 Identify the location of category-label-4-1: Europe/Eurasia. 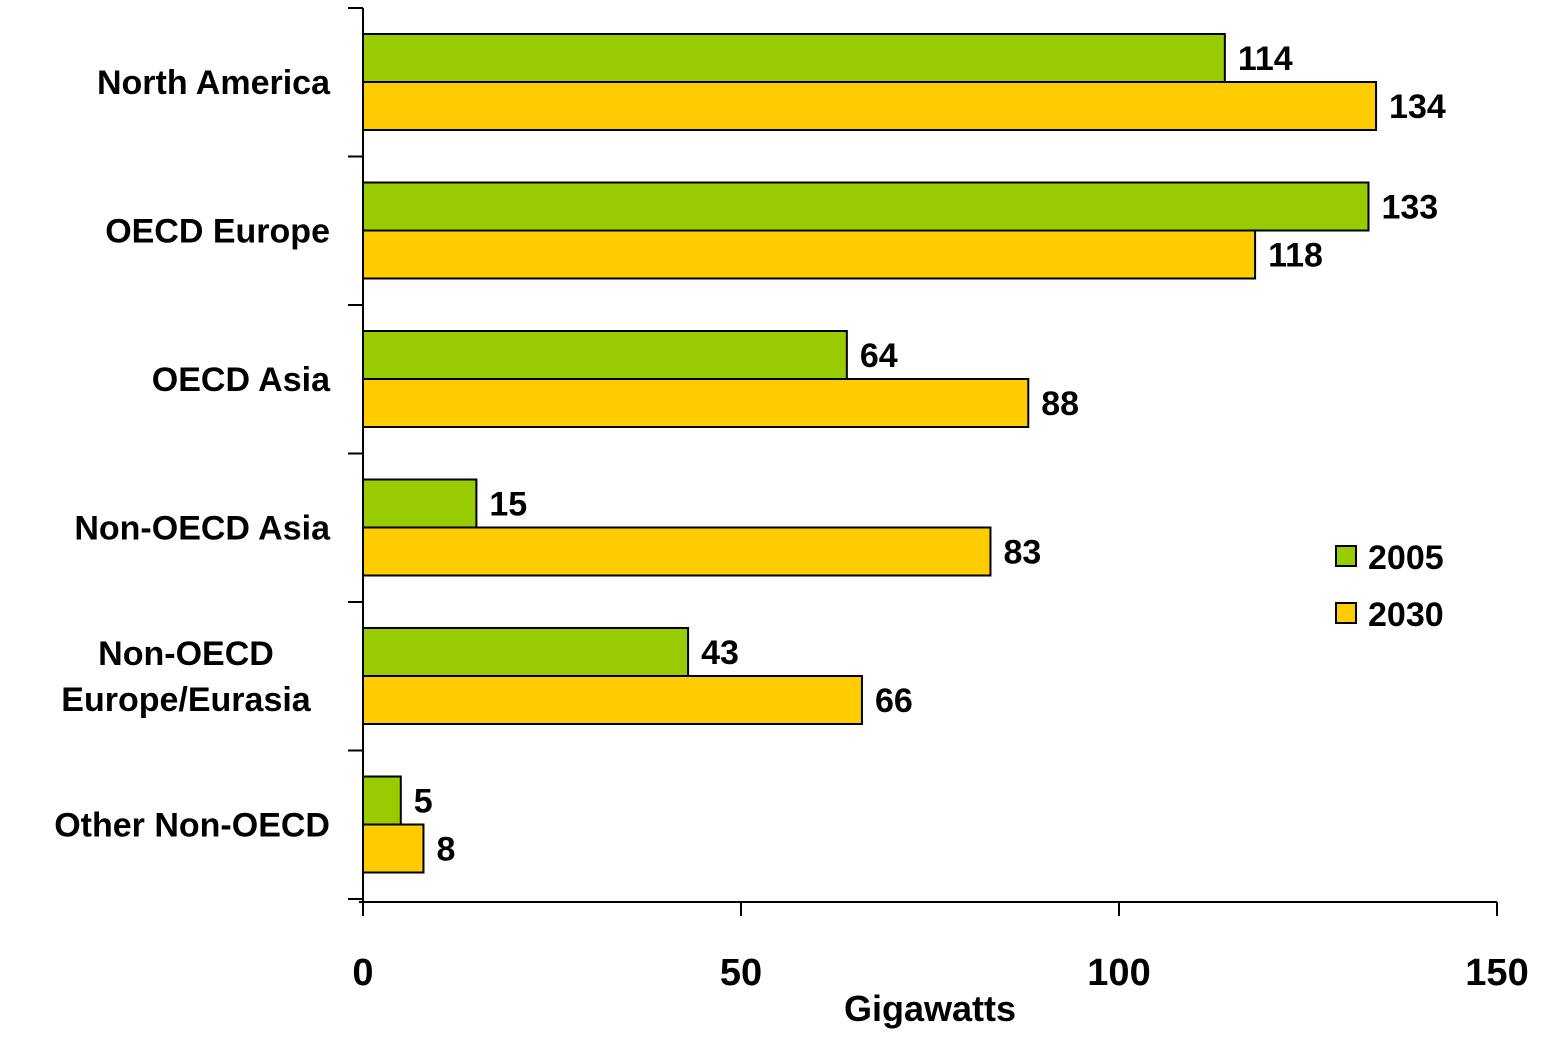
(186, 700).